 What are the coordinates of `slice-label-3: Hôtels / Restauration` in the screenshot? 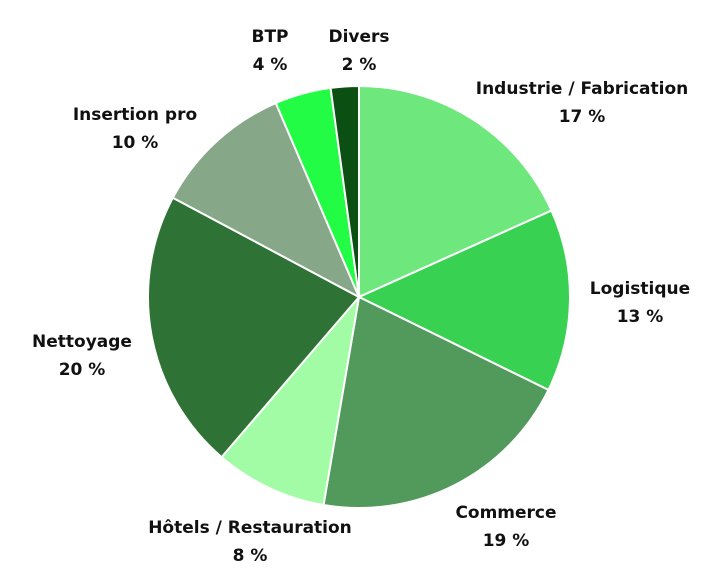 It's located at (250, 528).